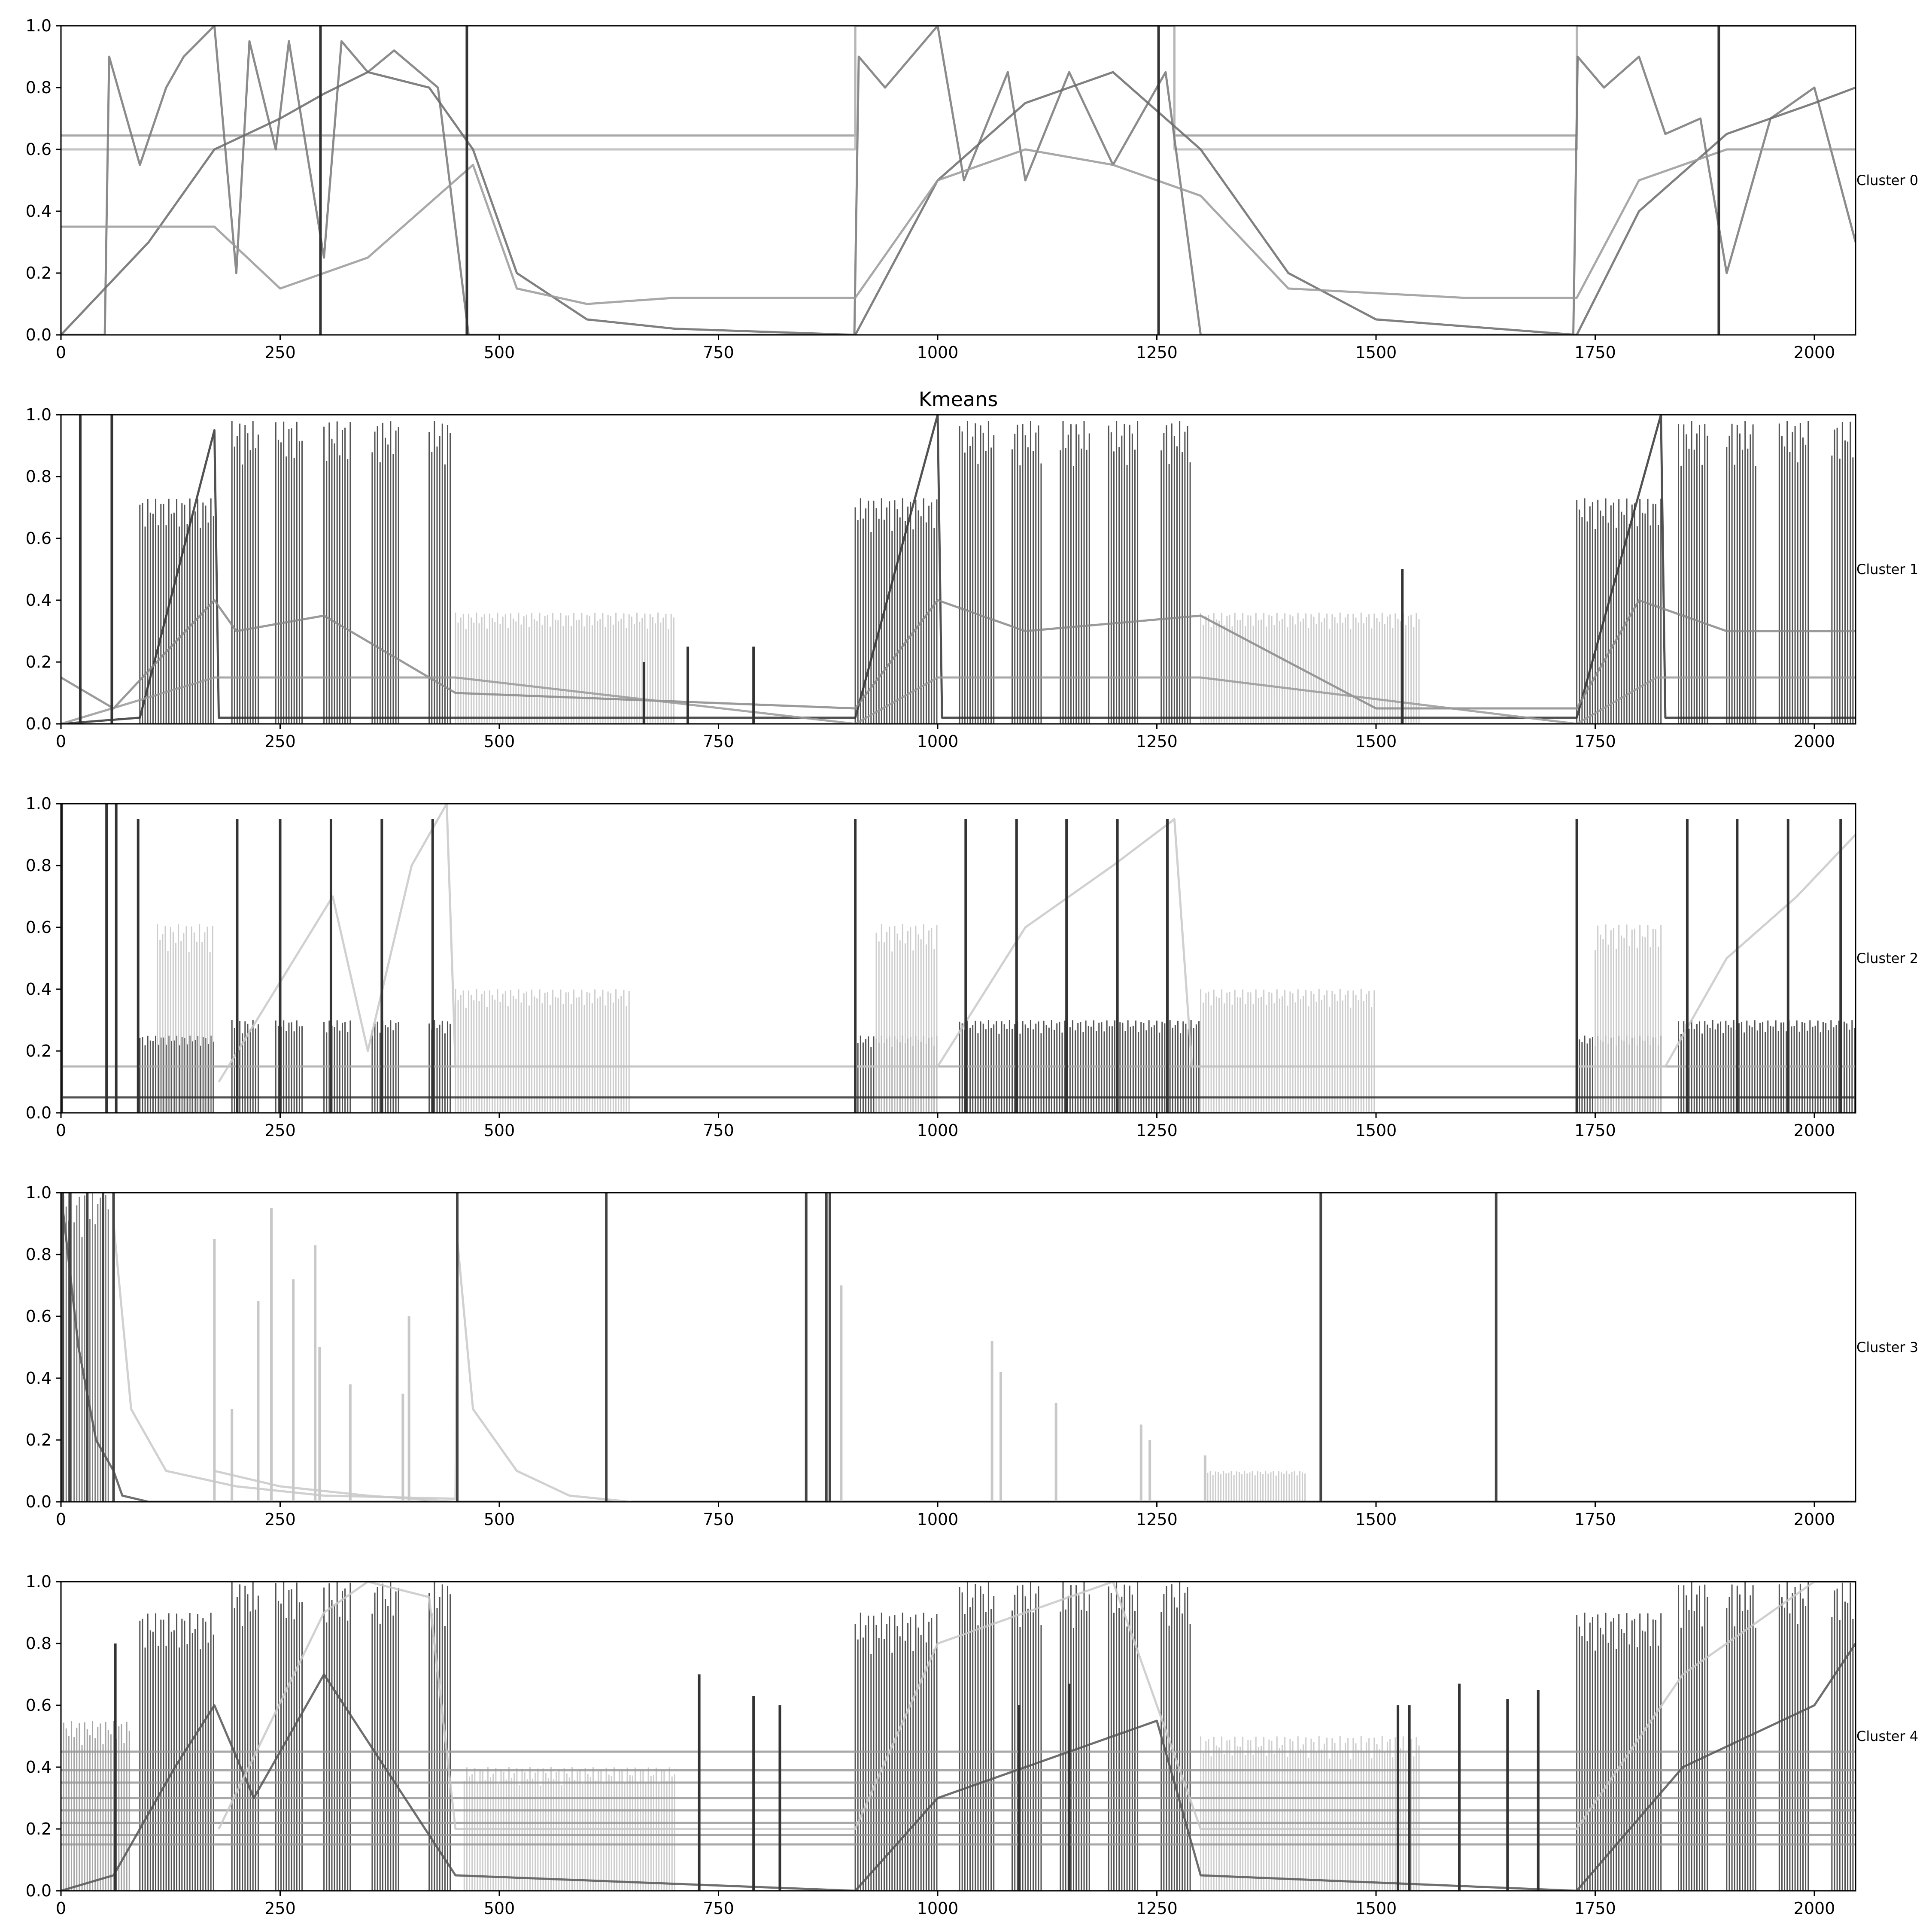  Describe the element at coordinates (1887, 180) in the screenshot. I see `cluster-label: Cluster 0` at that location.